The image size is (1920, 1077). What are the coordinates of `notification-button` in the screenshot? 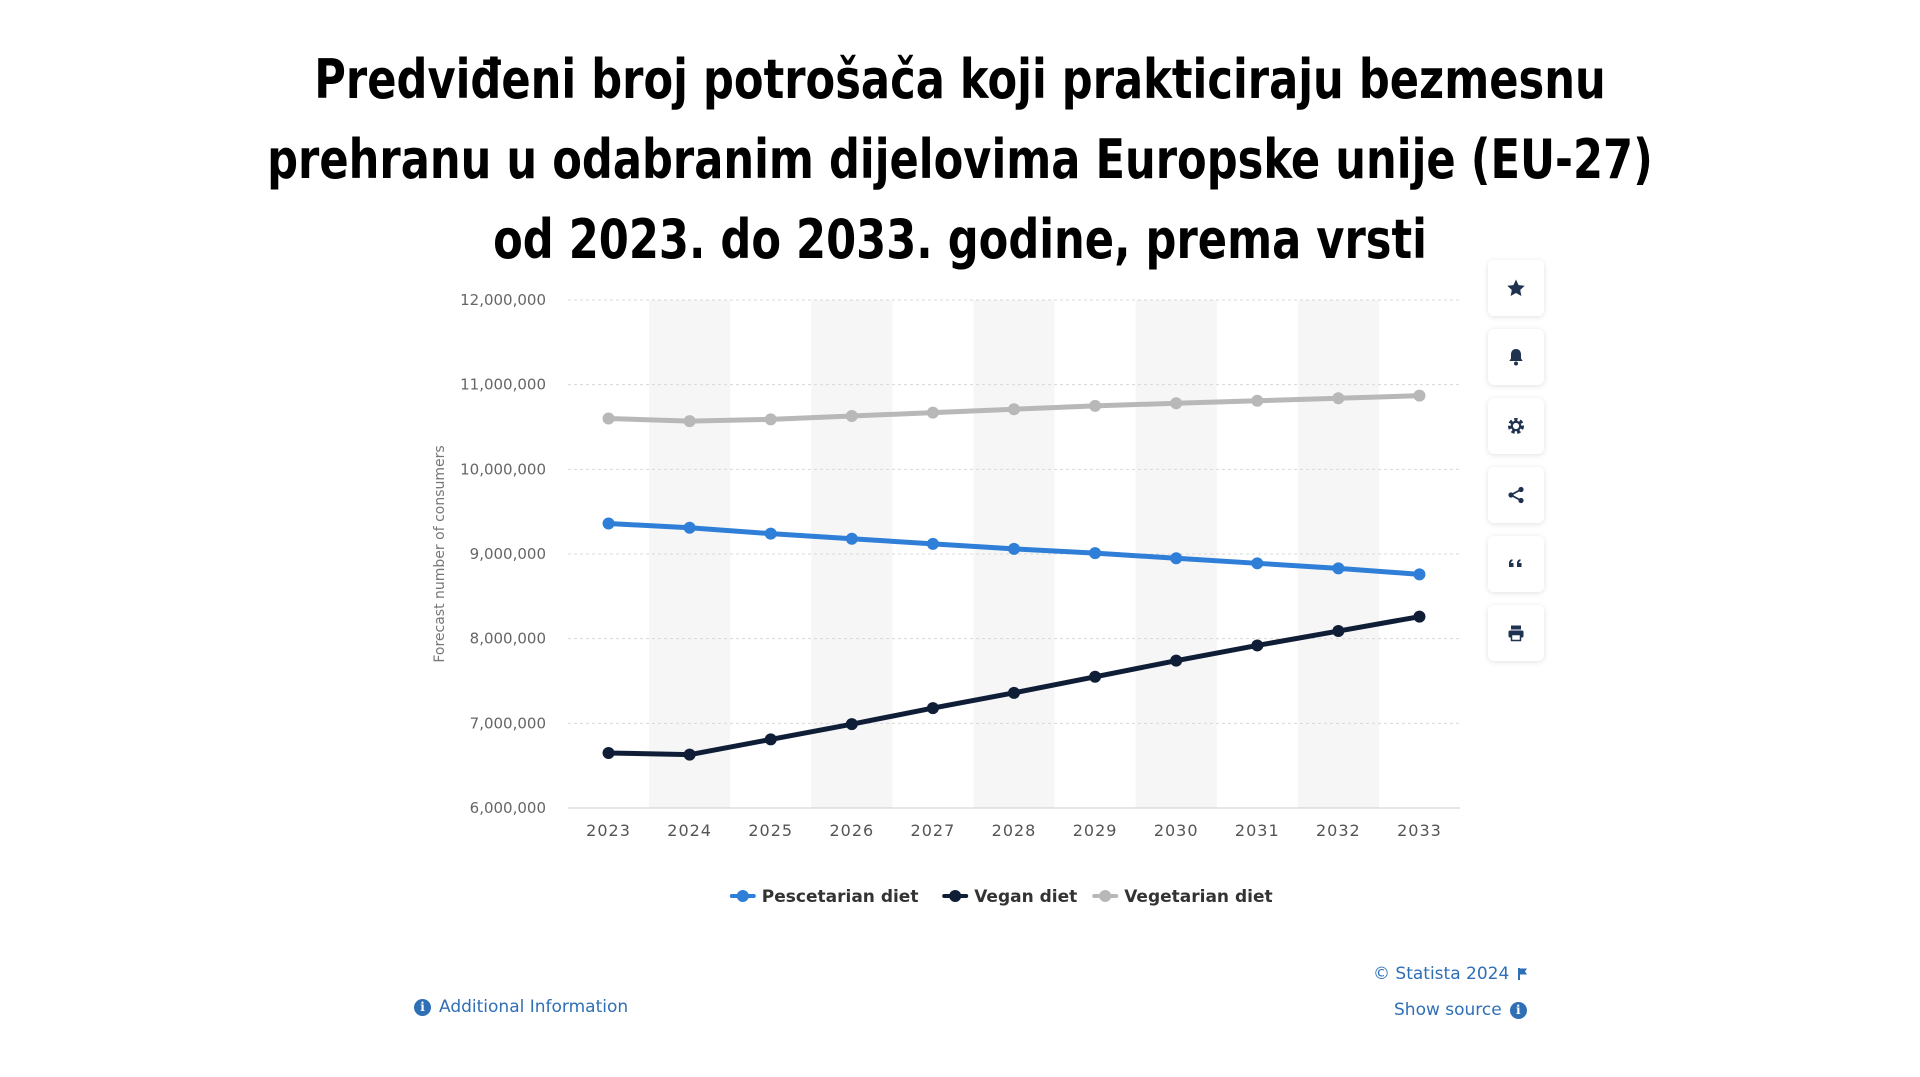 It's located at (1516, 357).